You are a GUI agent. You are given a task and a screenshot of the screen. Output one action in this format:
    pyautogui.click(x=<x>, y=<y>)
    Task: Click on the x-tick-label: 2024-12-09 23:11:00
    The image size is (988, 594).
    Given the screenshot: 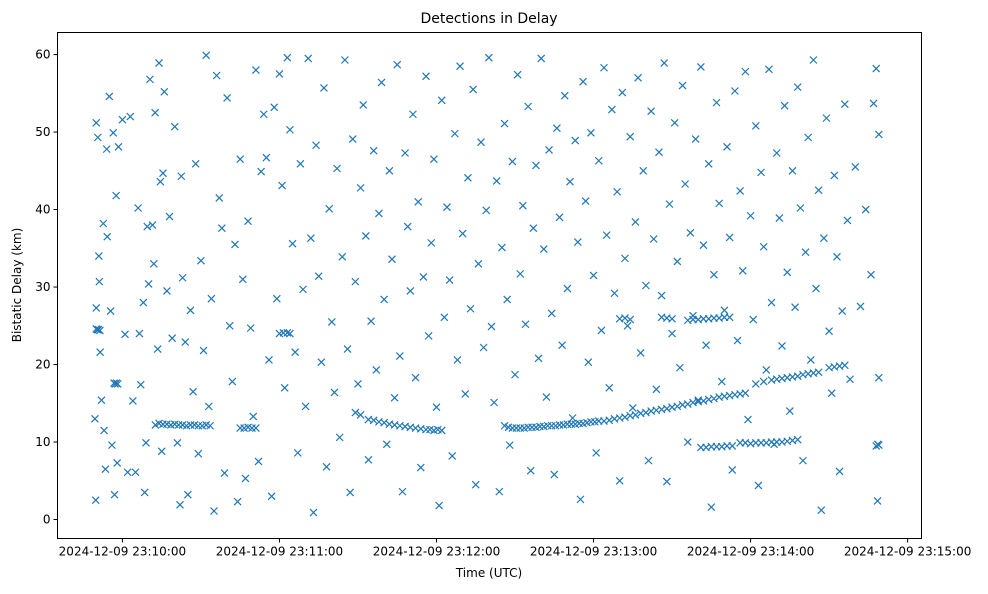 What is the action you would take?
    pyautogui.click(x=279, y=552)
    